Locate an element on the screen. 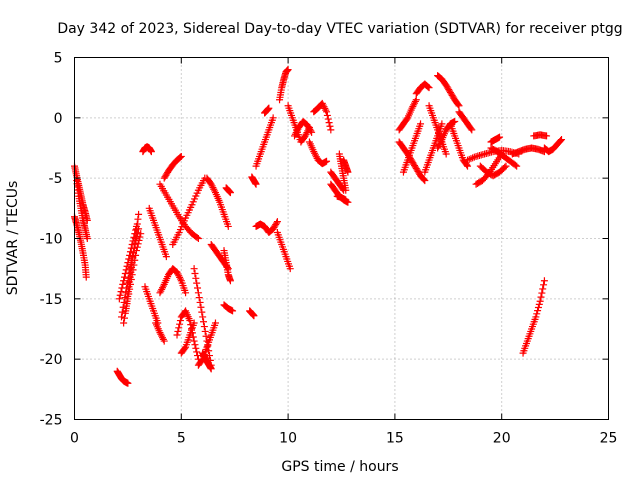 This screenshot has height=480, width=640. x-tick-label: 25 is located at coordinates (609, 439).